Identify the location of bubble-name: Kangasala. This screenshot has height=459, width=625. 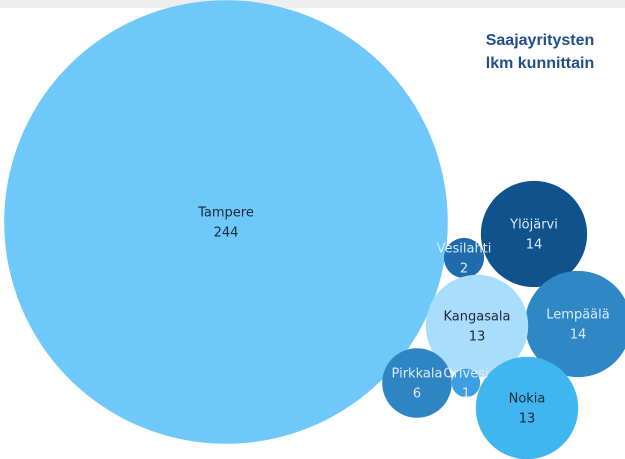
(476, 317).